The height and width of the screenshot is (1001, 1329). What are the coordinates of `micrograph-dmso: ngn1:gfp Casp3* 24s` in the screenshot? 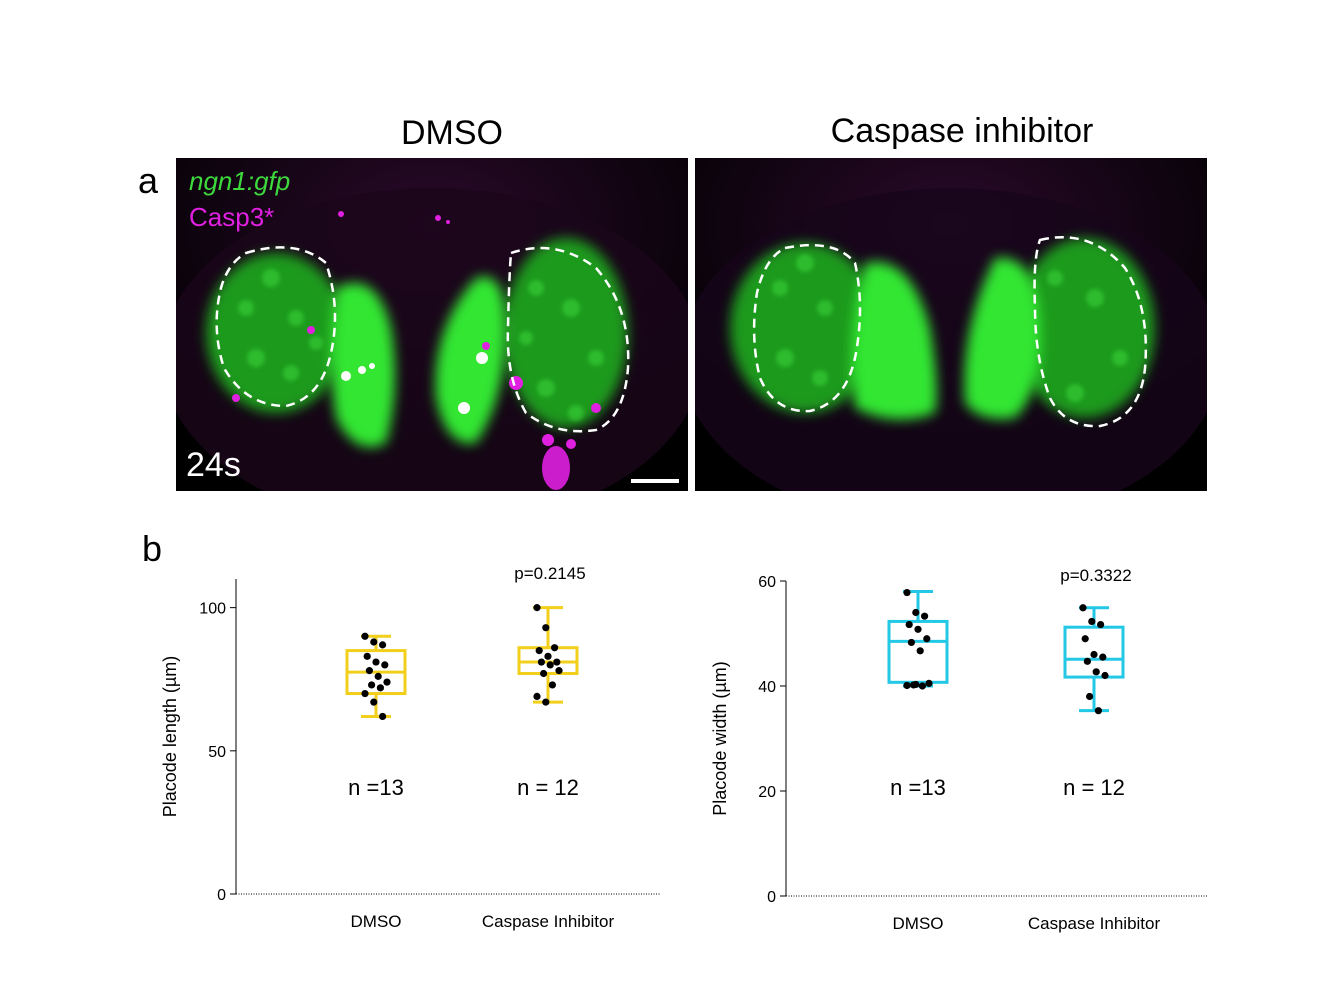 It's located at (432, 324).